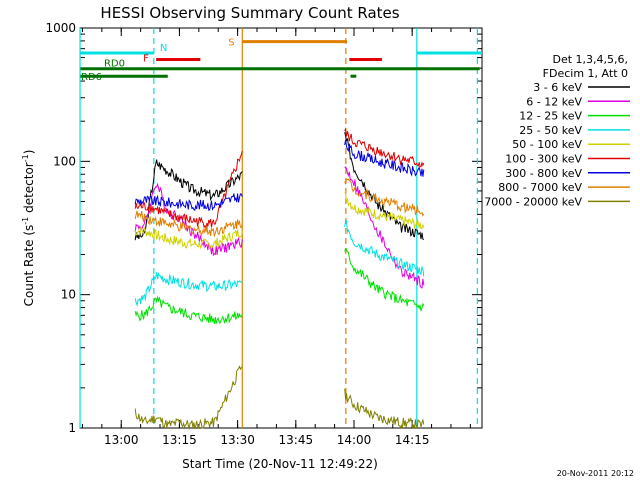  I want to click on y-axis-label: Count Rate (s-1 detector-1), so click(28, 228).